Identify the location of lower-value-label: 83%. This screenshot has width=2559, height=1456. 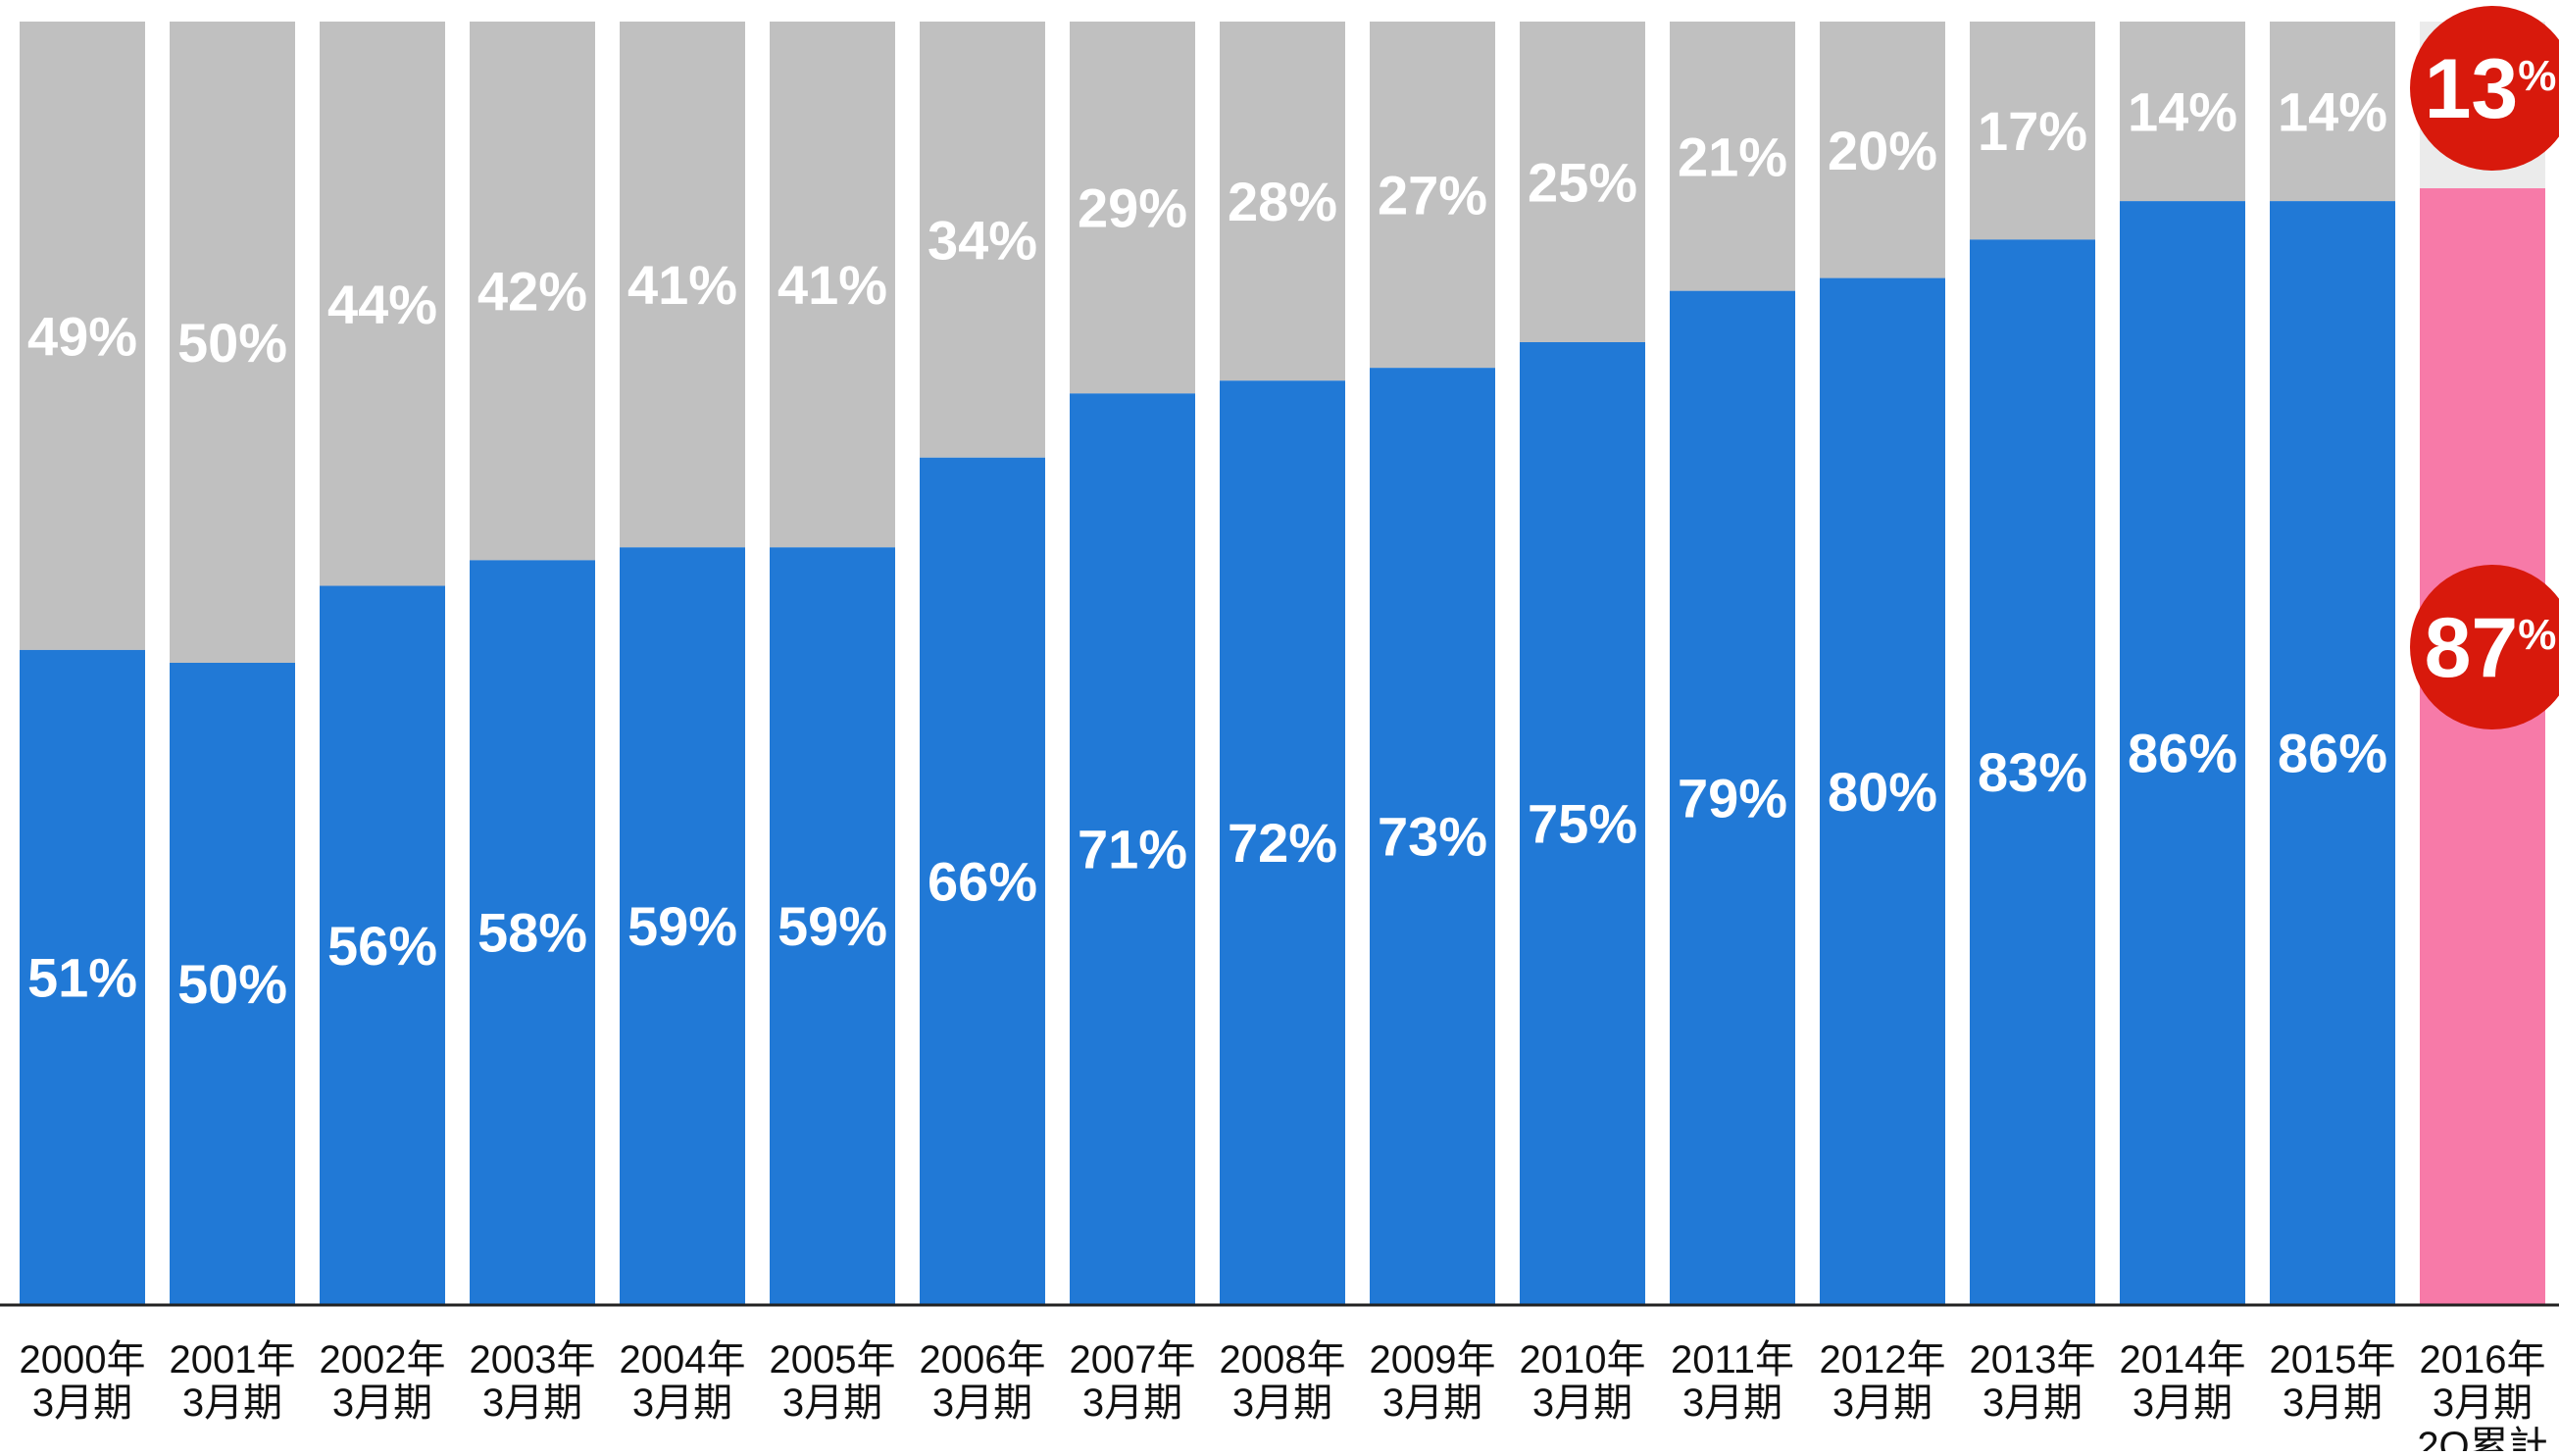
(2033, 772).